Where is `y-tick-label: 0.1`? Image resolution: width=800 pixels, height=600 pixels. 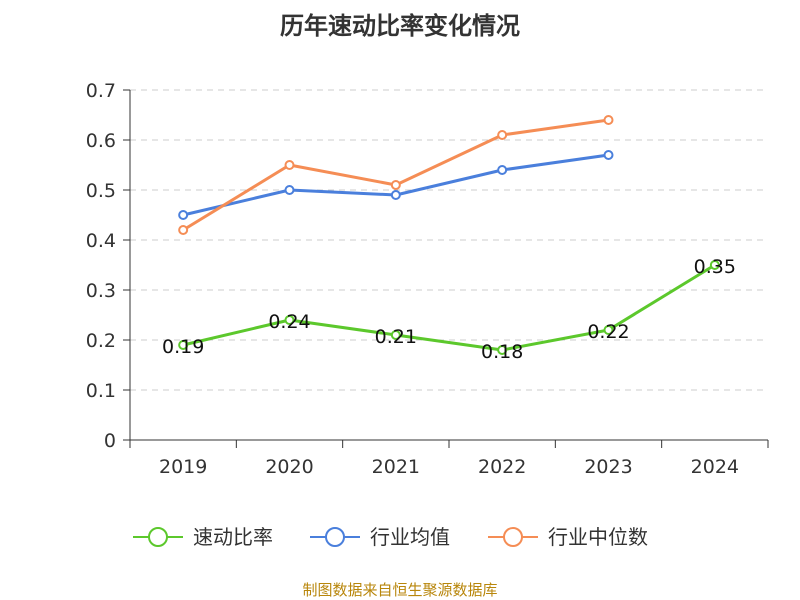 y-tick-label: 0.1 is located at coordinates (101, 391).